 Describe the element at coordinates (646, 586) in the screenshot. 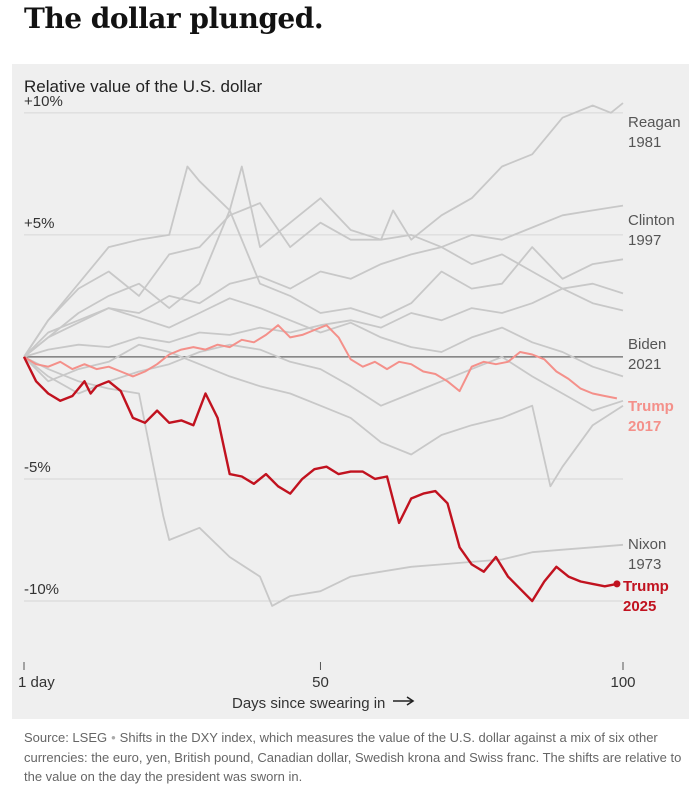

I see `series-label-trump-2025: Trump` at that location.